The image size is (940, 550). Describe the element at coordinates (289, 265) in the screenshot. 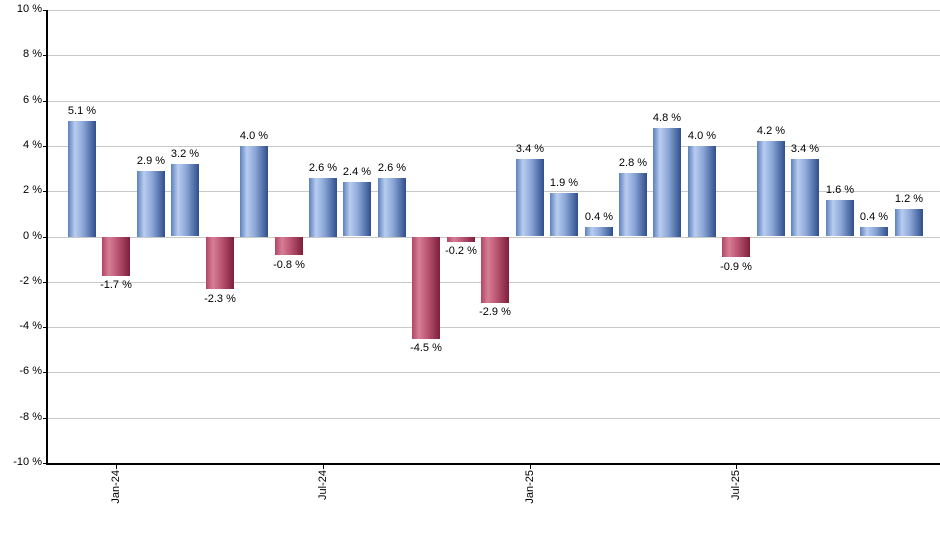

I see `bar-value-label: -0.8 %` at that location.